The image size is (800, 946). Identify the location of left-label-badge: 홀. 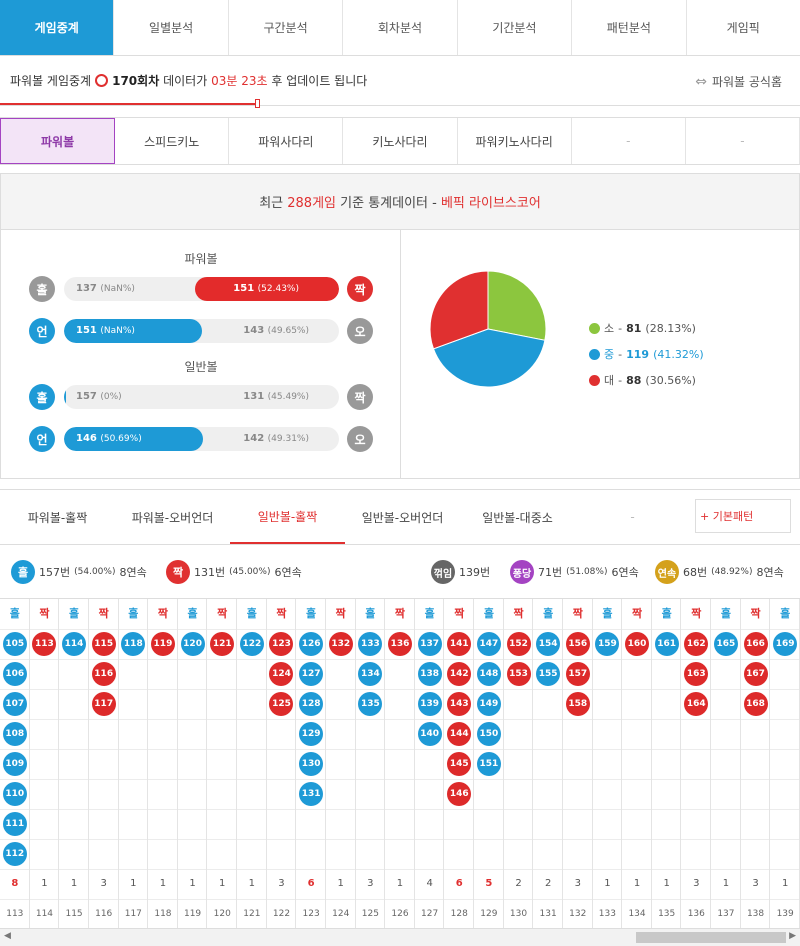
(42, 397).